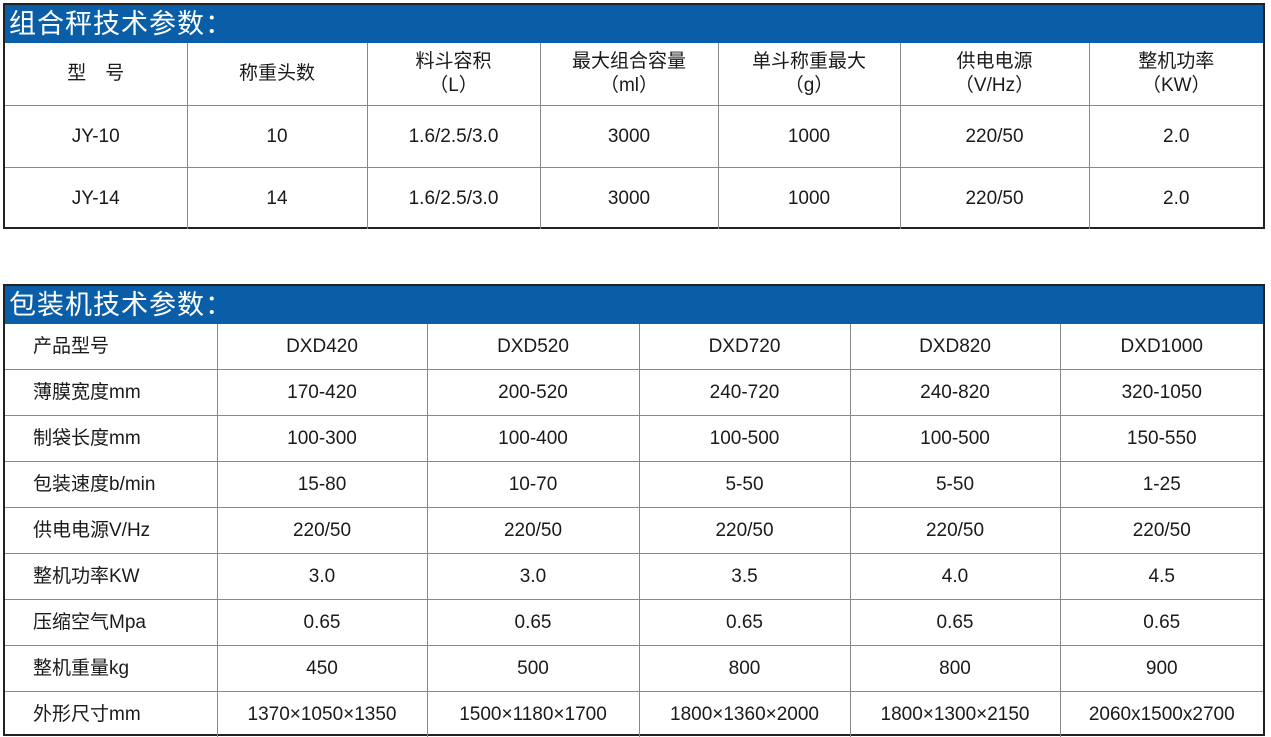  I want to click on table-cell: 3.5, so click(744, 576).